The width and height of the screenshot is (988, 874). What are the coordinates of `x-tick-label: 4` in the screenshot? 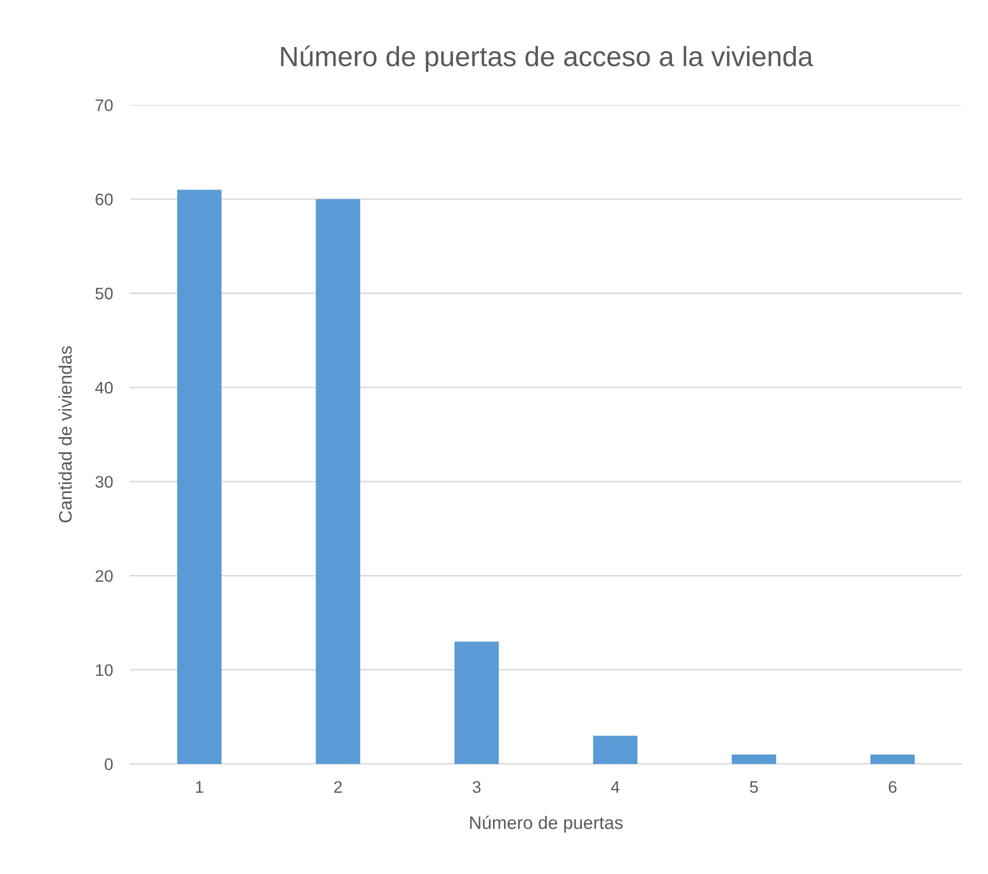 It's located at (615, 787).